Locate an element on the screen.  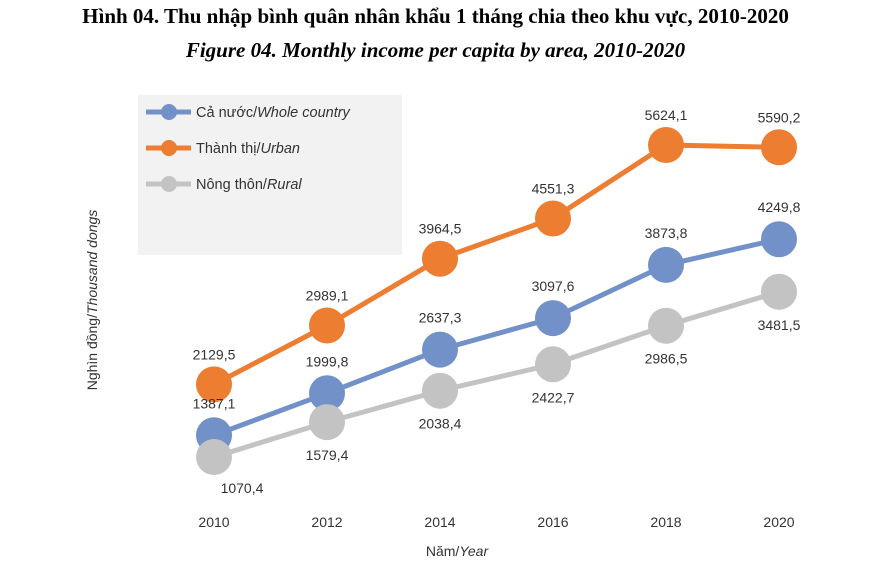
data-point-rural-2016 is located at coordinates (553, 364).